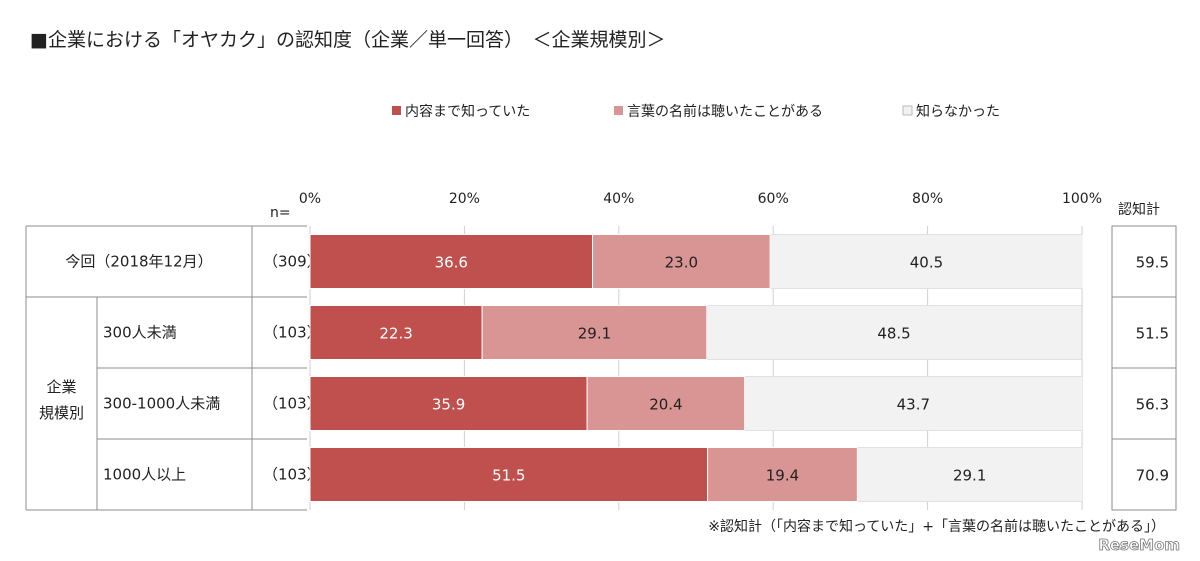 The width and height of the screenshot is (1200, 561). What do you see at coordinates (1152, 476) in the screenshot?
I see `row-total: 70.9` at bounding box center [1152, 476].